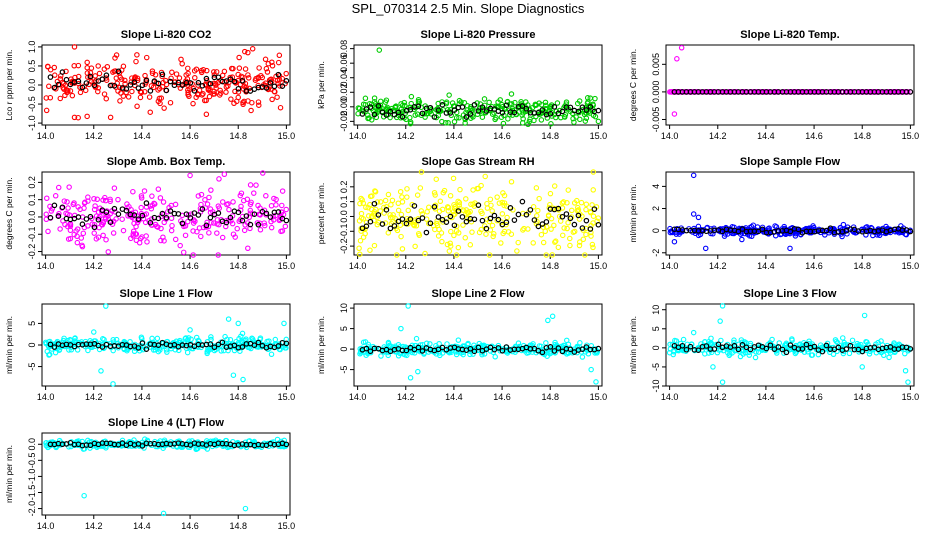  What do you see at coordinates (94, 136) in the screenshot?
I see `x-tick-label: 14.2` at bounding box center [94, 136].